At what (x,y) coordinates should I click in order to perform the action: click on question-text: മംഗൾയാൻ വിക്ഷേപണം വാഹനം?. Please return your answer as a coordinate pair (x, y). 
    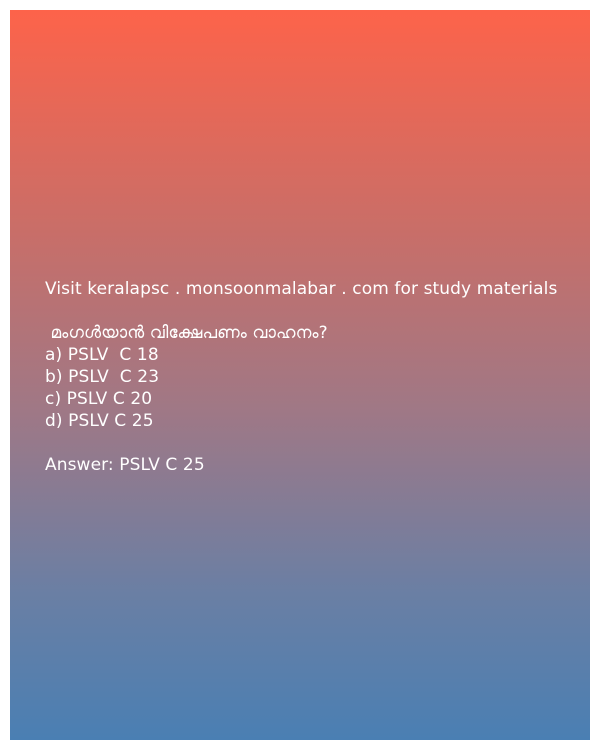
    Looking at the image, I should click on (186, 333).